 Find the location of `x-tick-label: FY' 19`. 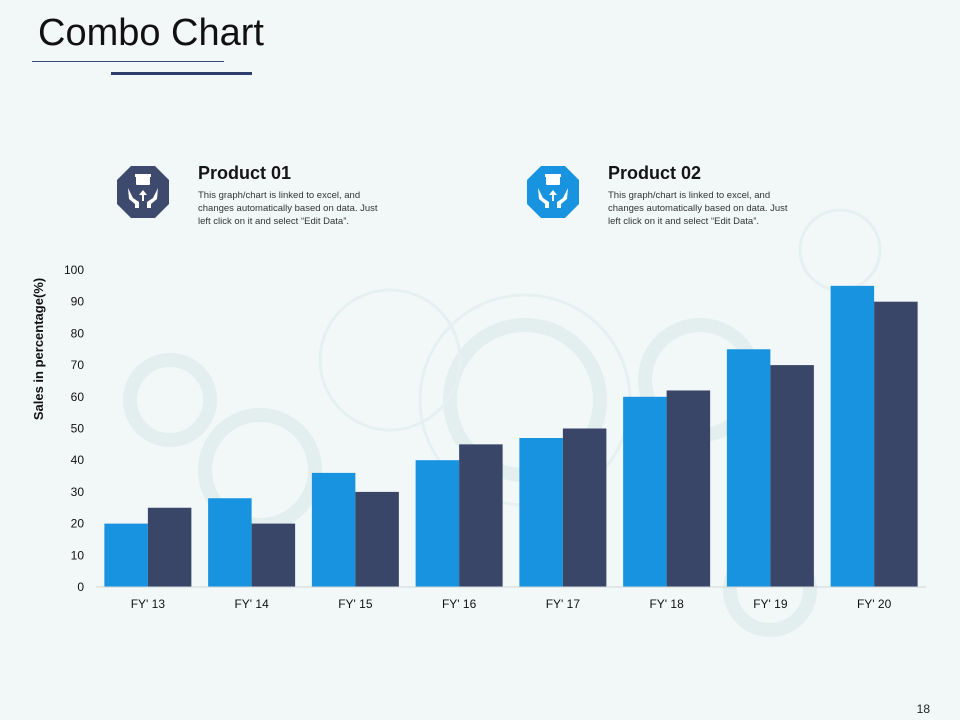

x-tick-label: FY' 19 is located at coordinates (770, 604).